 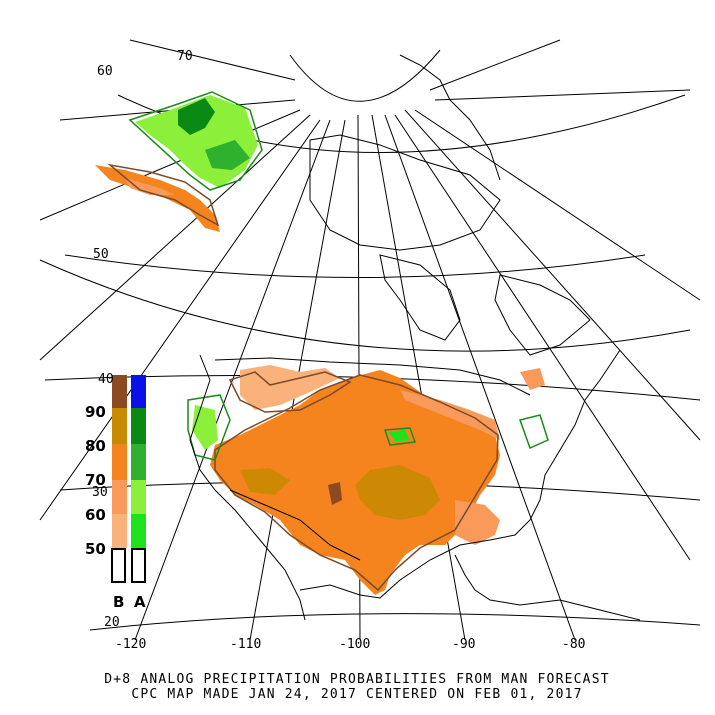 What do you see at coordinates (547, 587) in the screenshot?
I see `caribbean-islands` at bounding box center [547, 587].